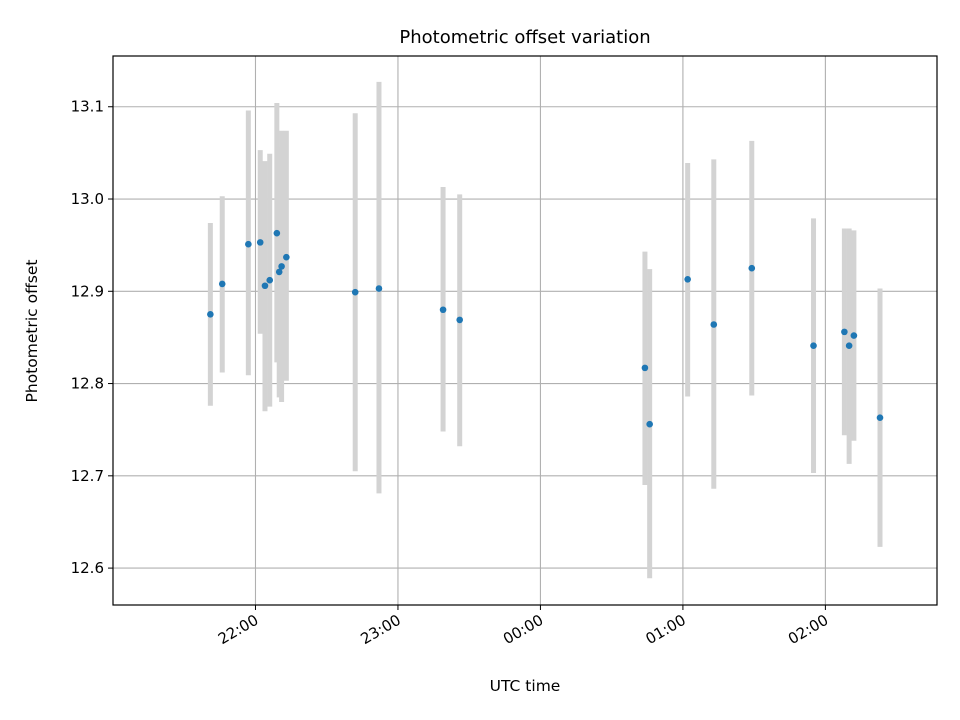  I want to click on y-axis-label: Photometric offset, so click(32, 331).